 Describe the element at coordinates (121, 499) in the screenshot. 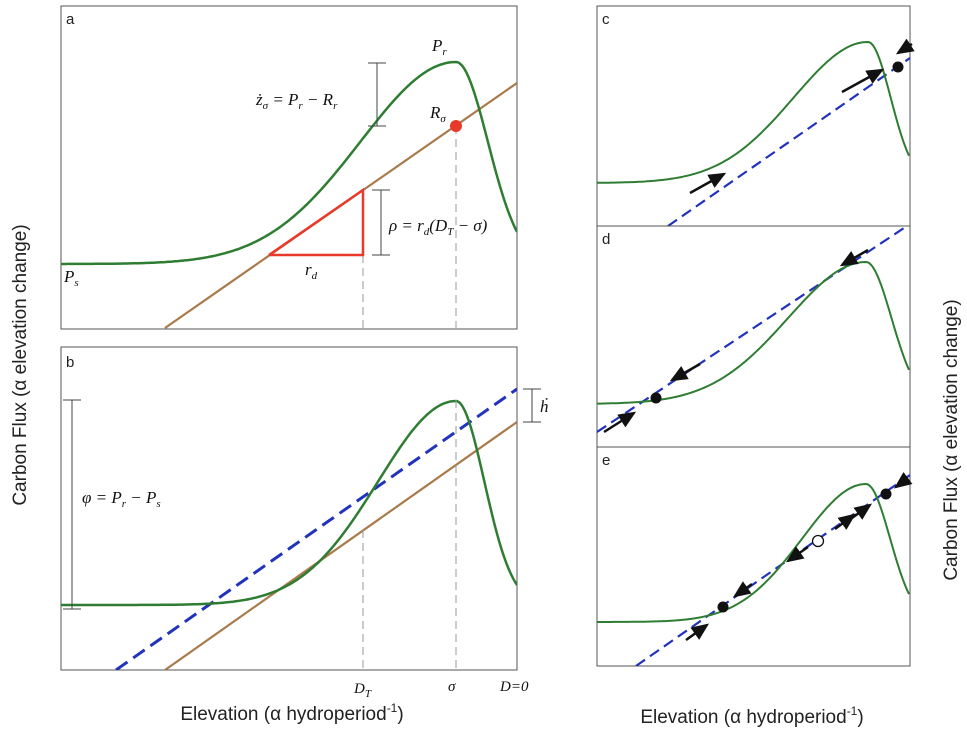

I see `equation-phi: φ = Pr − Ps` at that location.